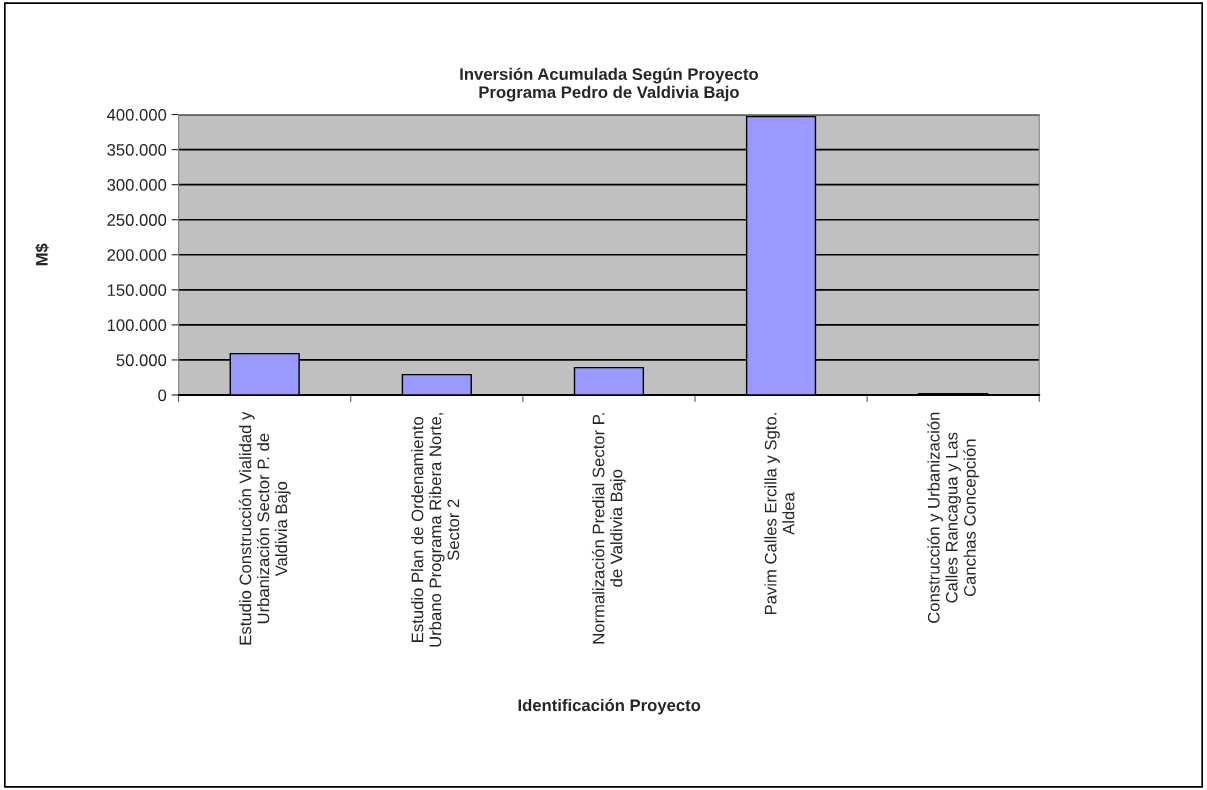 Image resolution: width=1207 pixels, height=790 pixels. I want to click on y-tick-label: 400.000, so click(136, 114).